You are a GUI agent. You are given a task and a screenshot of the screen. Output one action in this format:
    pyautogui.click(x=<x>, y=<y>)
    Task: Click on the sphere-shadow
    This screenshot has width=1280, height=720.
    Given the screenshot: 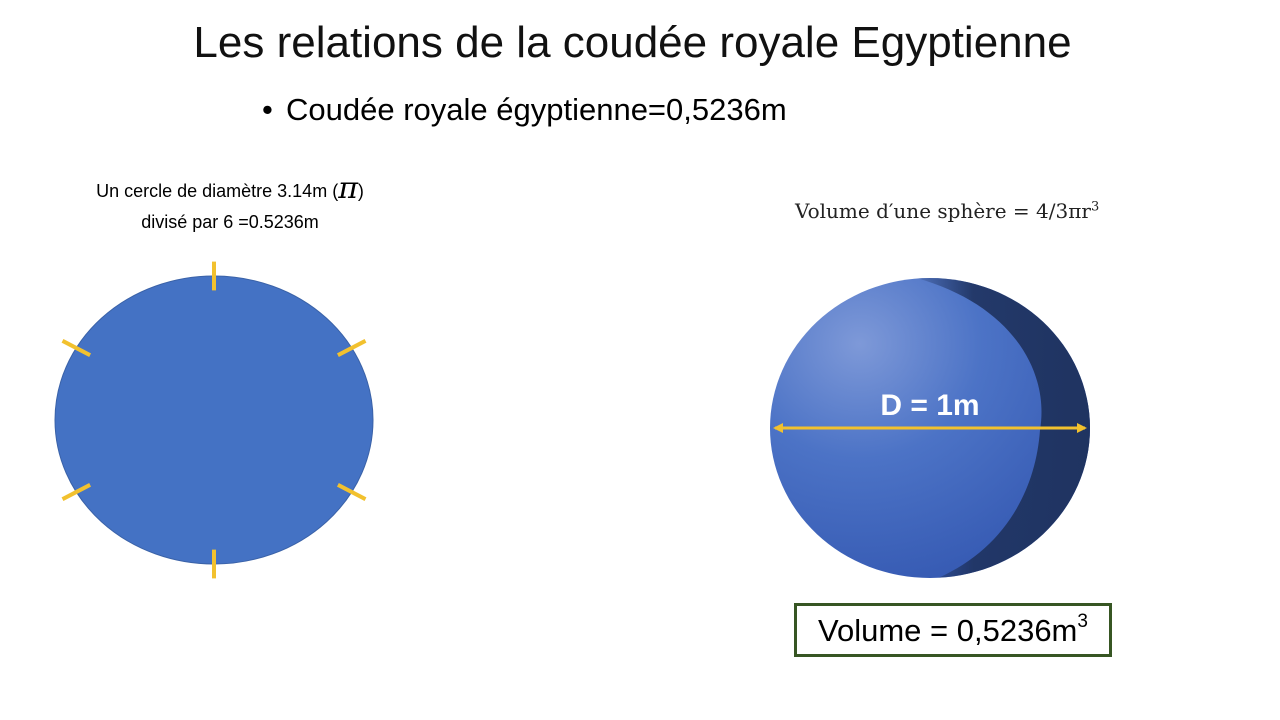 What is the action you would take?
    pyautogui.click(x=997, y=428)
    